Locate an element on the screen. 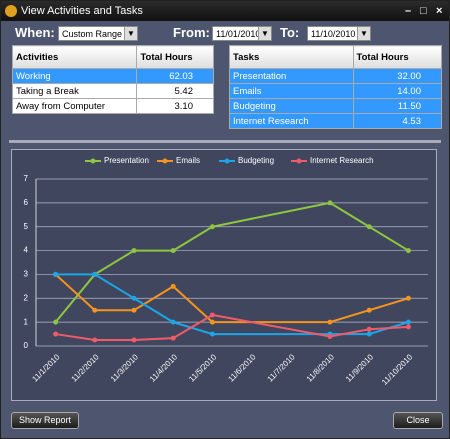 Image resolution: width=450 pixels, height=439 pixels. cell: 5.42 is located at coordinates (175, 91).